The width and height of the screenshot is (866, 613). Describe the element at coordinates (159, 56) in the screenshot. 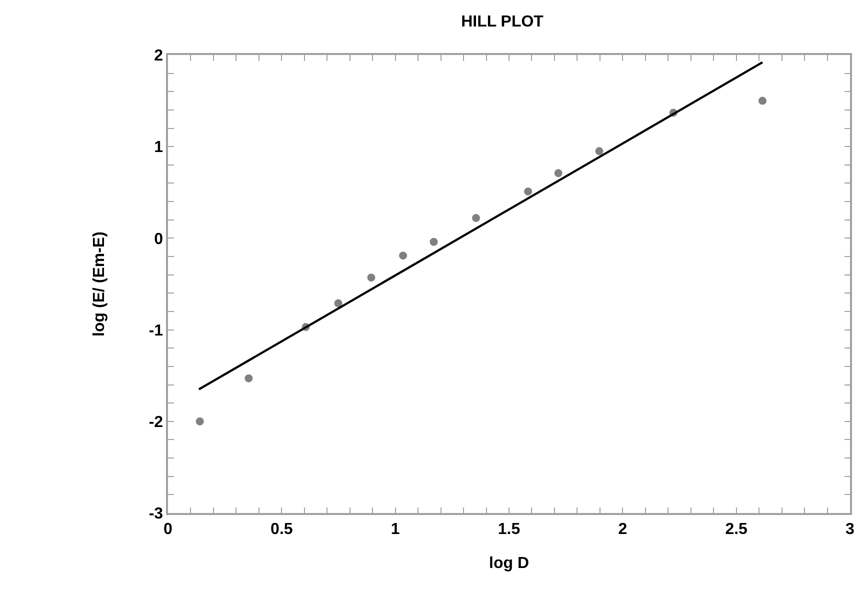

I see `y-tick-label: 2` at that location.